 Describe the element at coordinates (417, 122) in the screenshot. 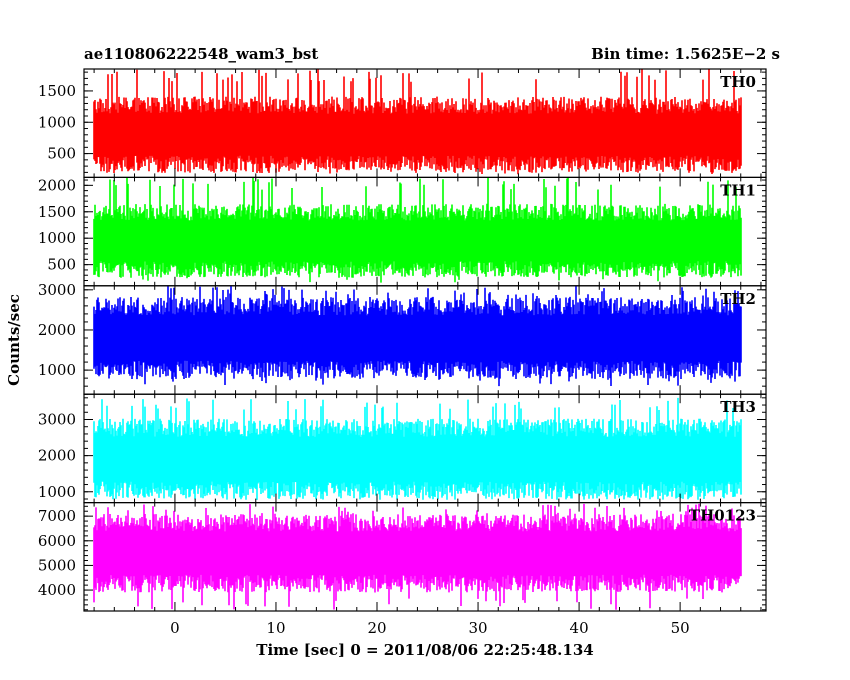

I see `series-th0` at that location.